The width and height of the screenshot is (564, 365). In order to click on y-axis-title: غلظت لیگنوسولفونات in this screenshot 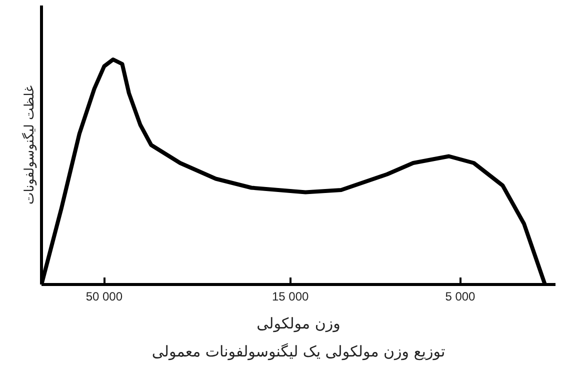, I will do `click(30, 145)`.